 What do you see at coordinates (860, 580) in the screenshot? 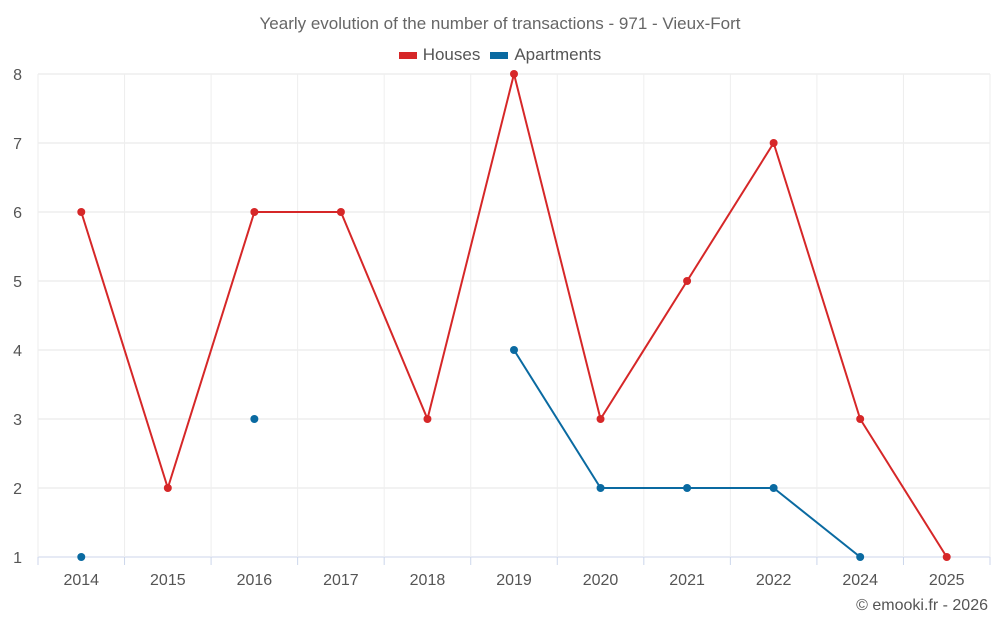
I see `x-tick-label: 2024` at bounding box center [860, 580].